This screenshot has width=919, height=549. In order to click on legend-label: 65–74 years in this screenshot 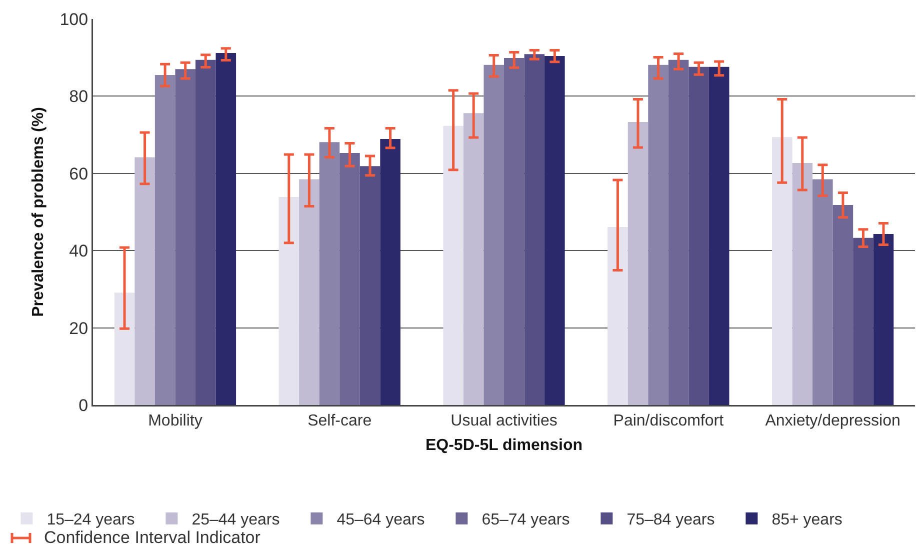, I will do `click(526, 520)`.